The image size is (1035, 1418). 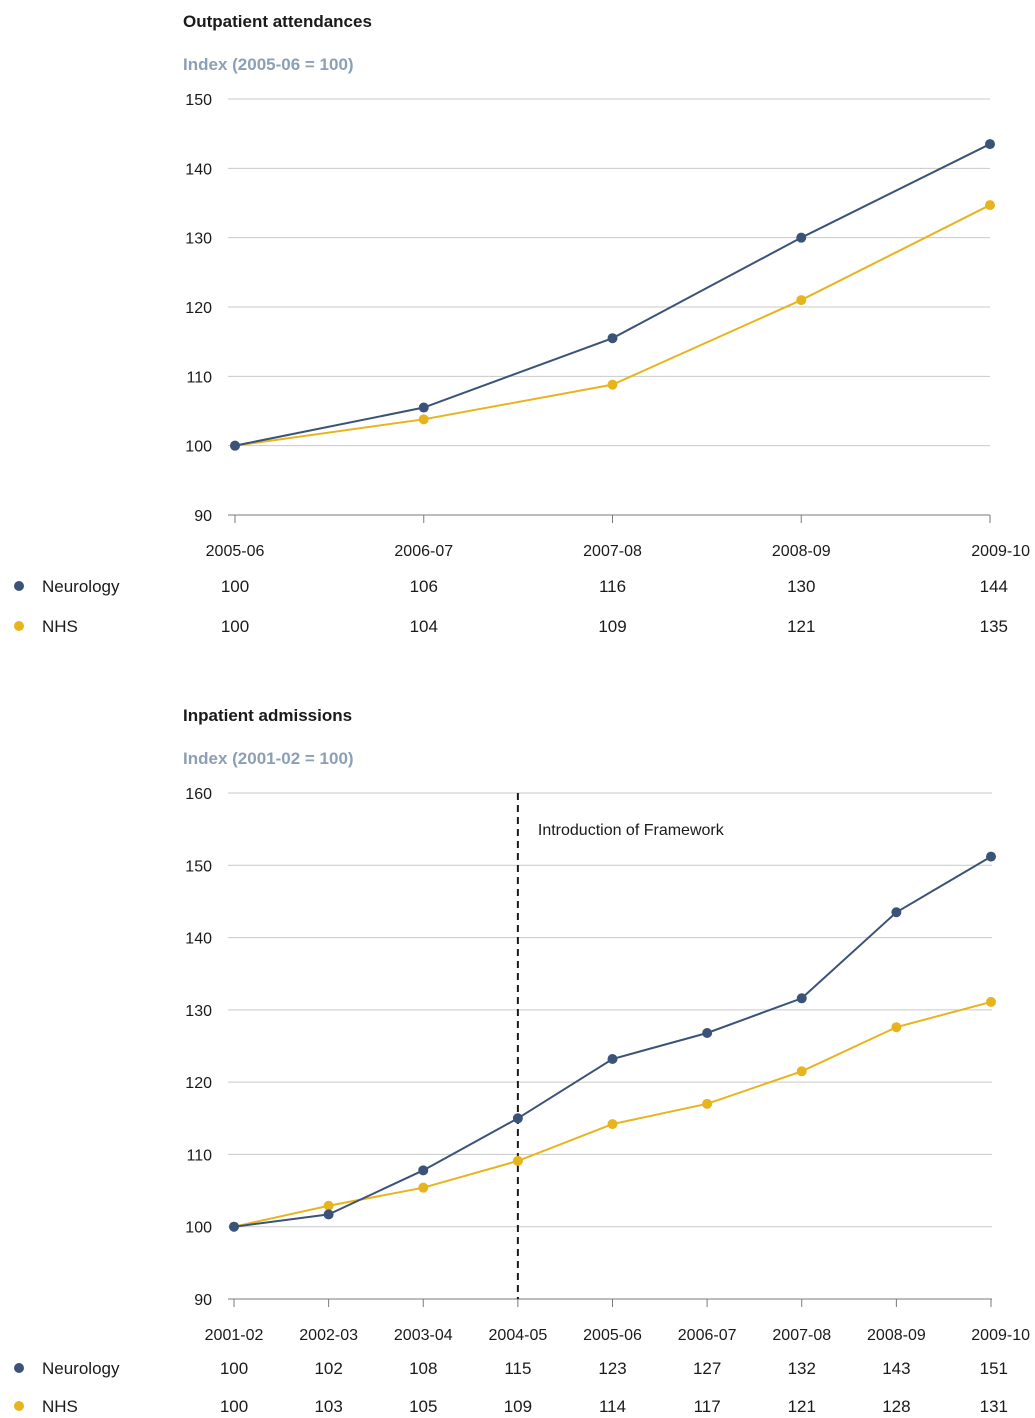 What do you see at coordinates (277, 21) in the screenshot?
I see `chart-title: Outpatient attendances` at bounding box center [277, 21].